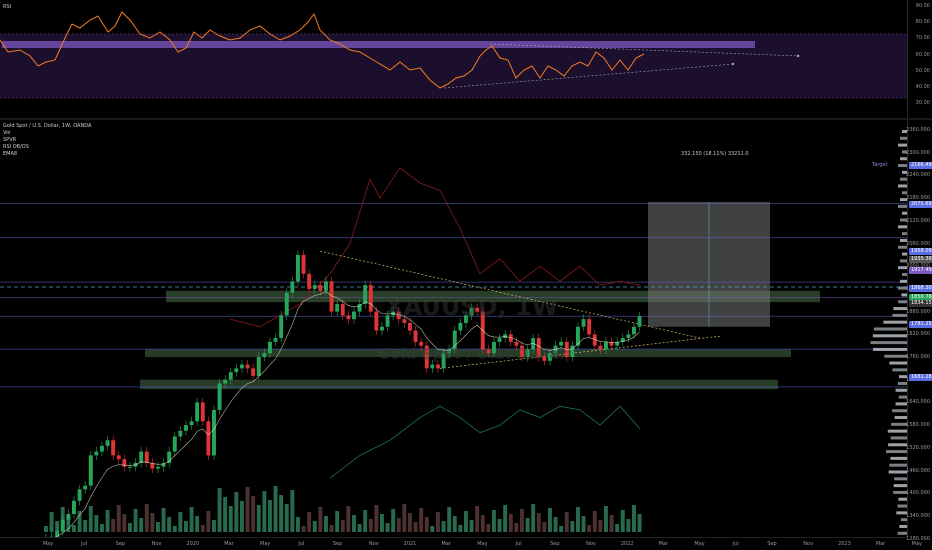 The height and width of the screenshot is (550, 932). I want to click on price-axis-tick: 2300.000, so click(918, 152).